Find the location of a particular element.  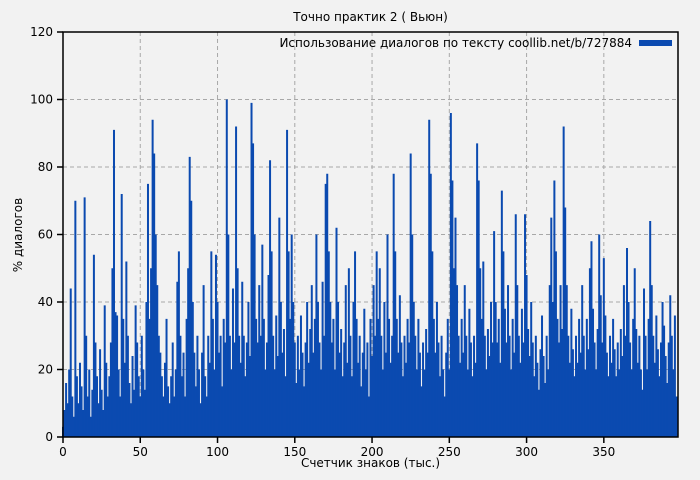

x-tick-label: 300 is located at coordinates (526, 452).